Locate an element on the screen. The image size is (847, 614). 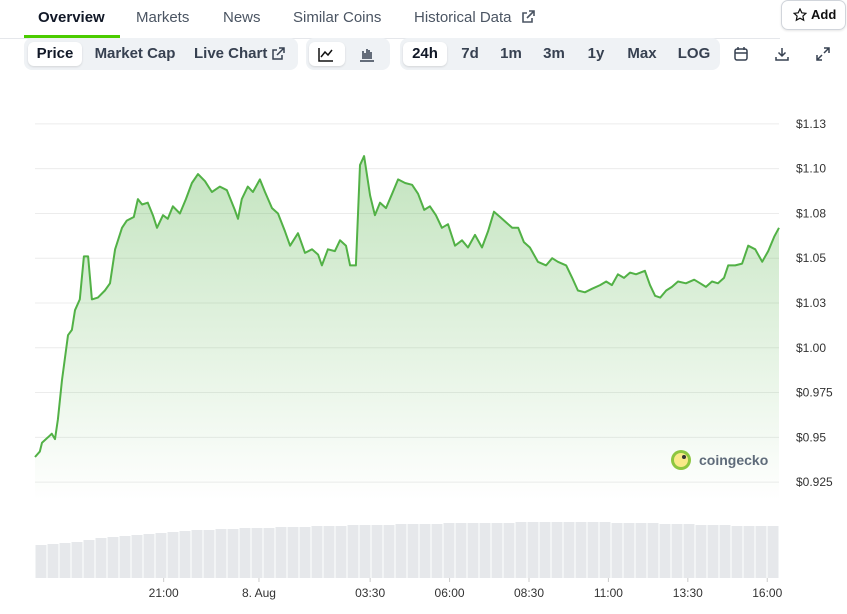
tab: Markets is located at coordinates (163, 17).